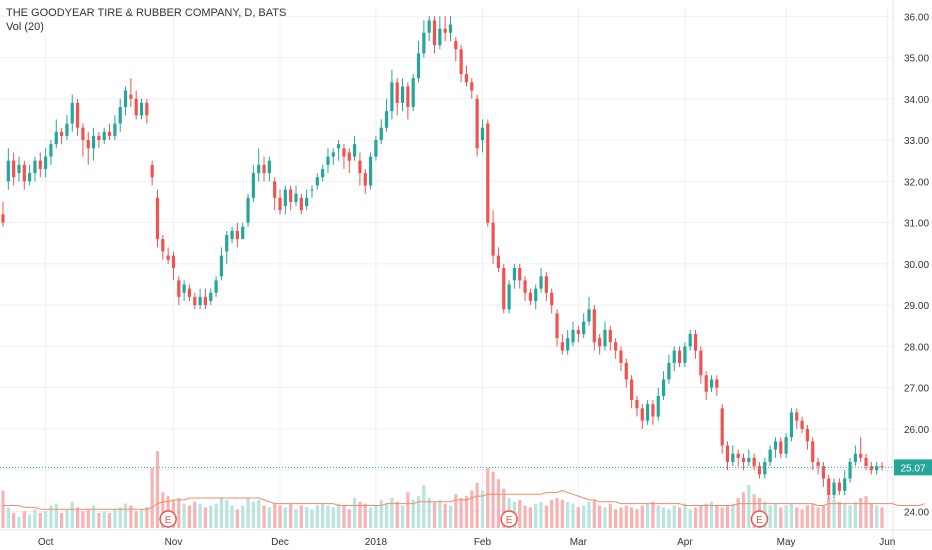  I want to click on volume-indicator-label: Vol (20), so click(25, 27).